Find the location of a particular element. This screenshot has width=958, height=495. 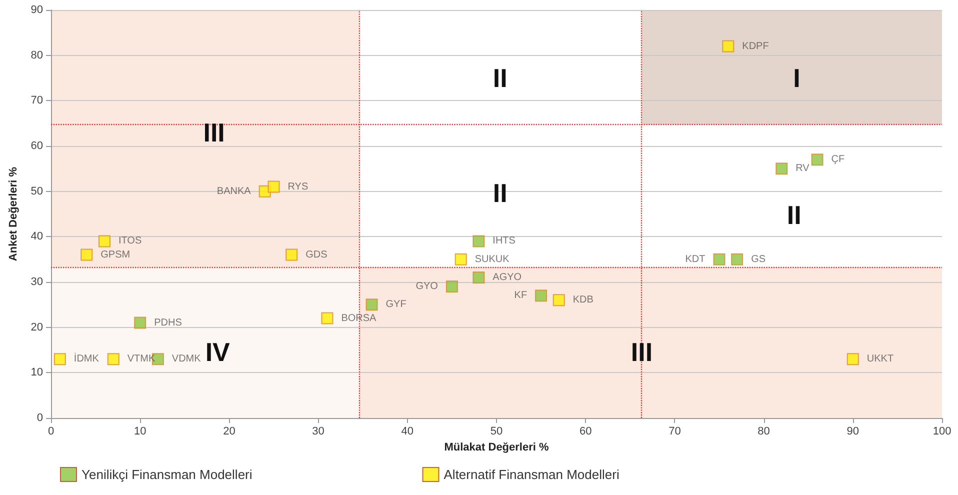

data-label: SUKUK is located at coordinates (492, 259).